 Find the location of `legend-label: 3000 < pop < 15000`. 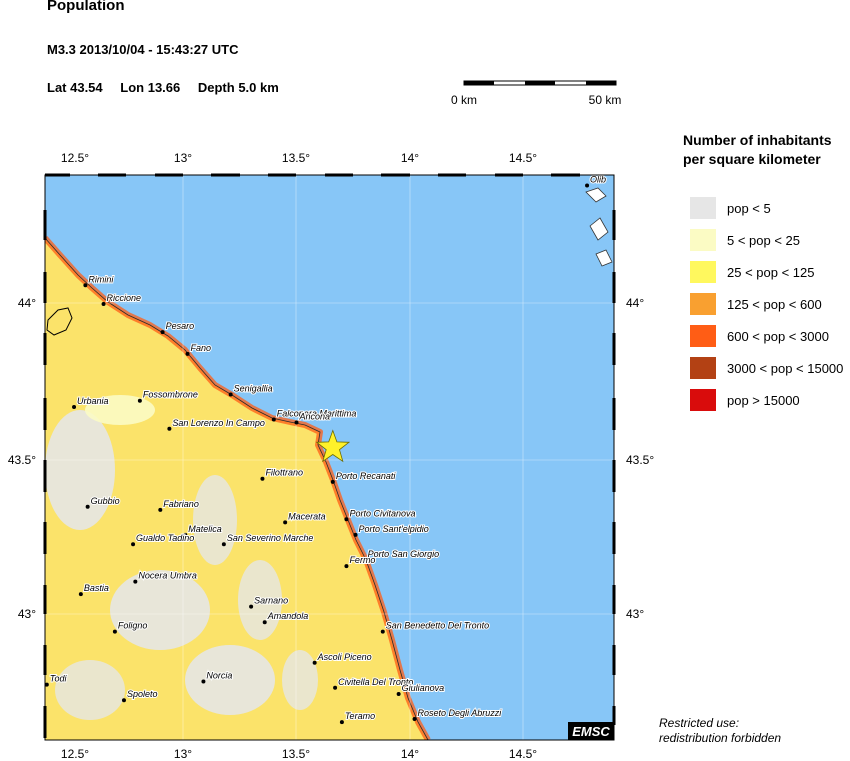

legend-label: 3000 < pop < 15000 is located at coordinates (785, 368).